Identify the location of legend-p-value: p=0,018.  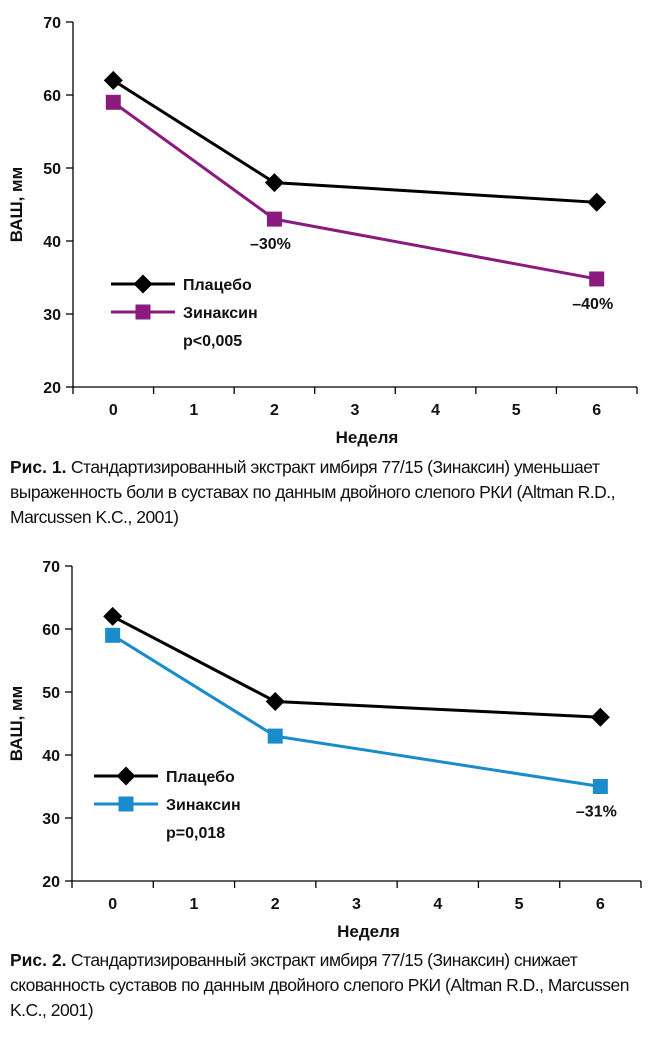
(195, 833).